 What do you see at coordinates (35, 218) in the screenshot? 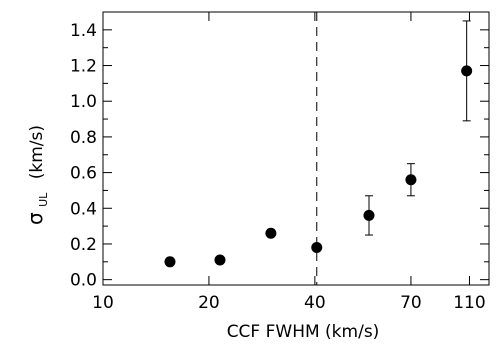
I see `y-axis-symbol: σ` at bounding box center [35, 218].